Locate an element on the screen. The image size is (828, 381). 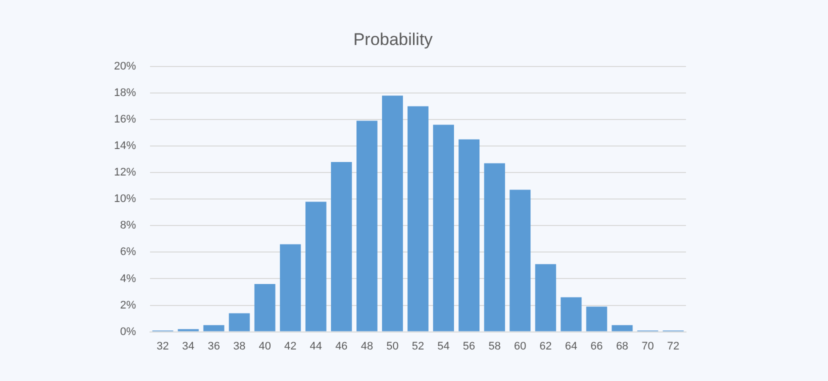
x-tick-label: 64 is located at coordinates (571, 346).